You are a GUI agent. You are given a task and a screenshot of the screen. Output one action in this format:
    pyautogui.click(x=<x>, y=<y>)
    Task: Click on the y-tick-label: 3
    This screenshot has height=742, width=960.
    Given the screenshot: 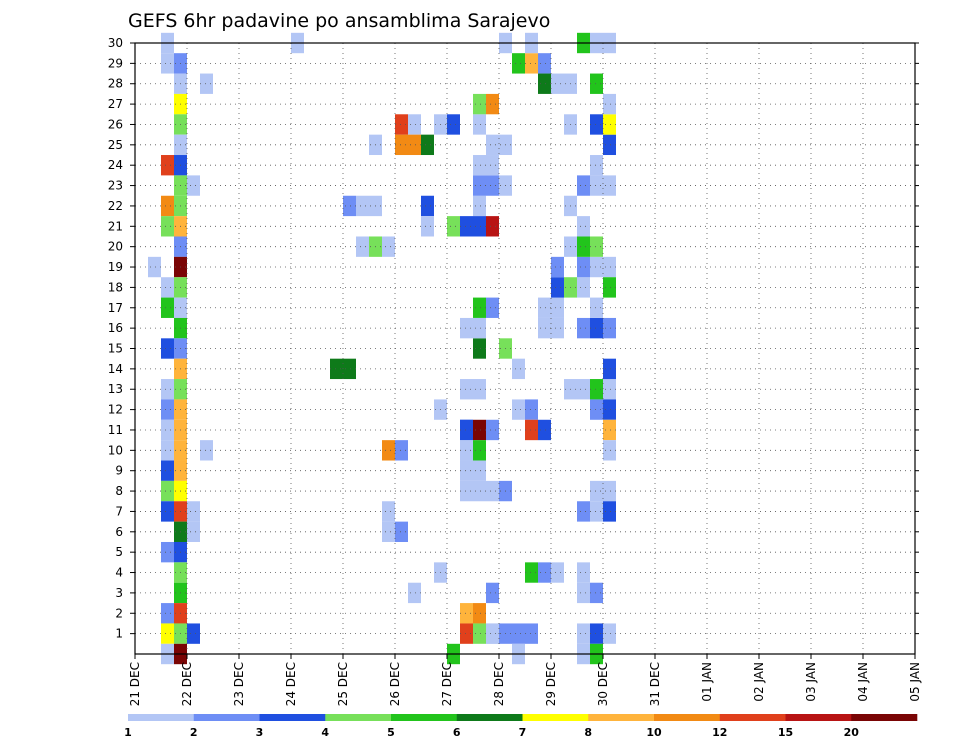 What is the action you would take?
    pyautogui.click(x=119, y=593)
    